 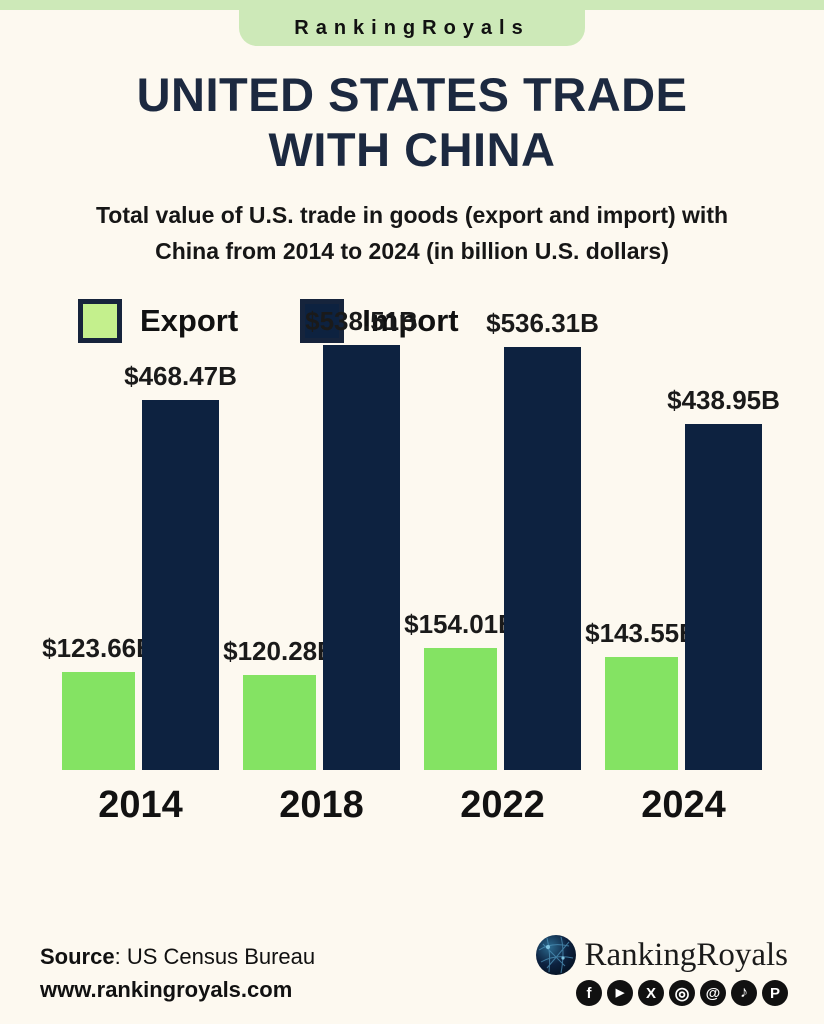 What do you see at coordinates (215, 956) in the screenshot?
I see `source-value: : US Census Bureau` at bounding box center [215, 956].